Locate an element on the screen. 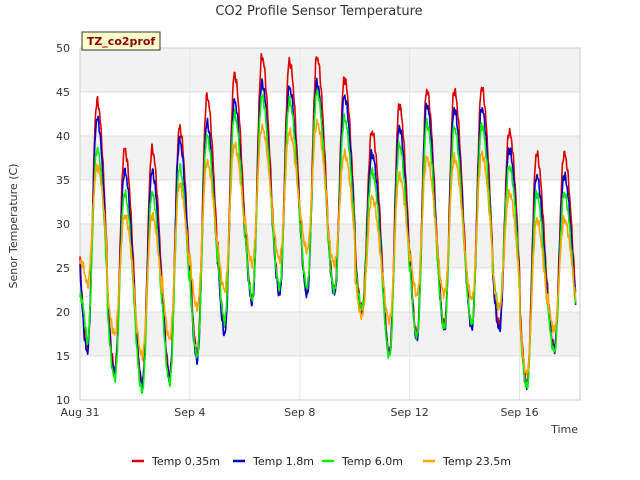 The height and width of the screenshot is (480, 640). legend-item: Temp 1.8m is located at coordinates (273, 461).